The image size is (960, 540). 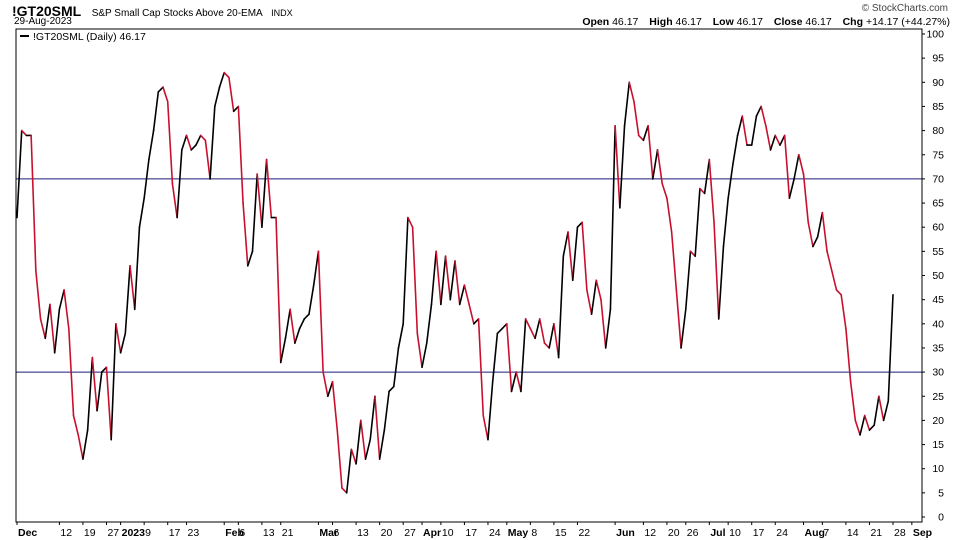 I want to click on x-tick-label: 2023, so click(x=134, y=533).